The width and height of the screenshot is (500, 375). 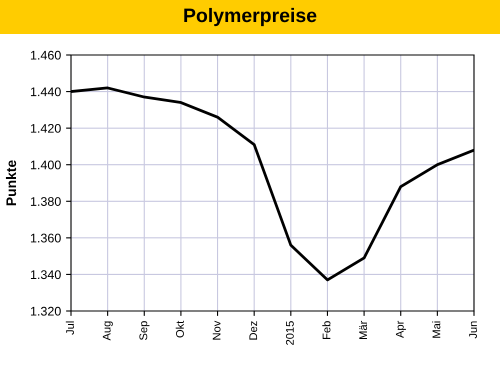 What do you see at coordinates (250, 17) in the screenshot?
I see `chart-title: Polymerpreise` at bounding box center [250, 17].